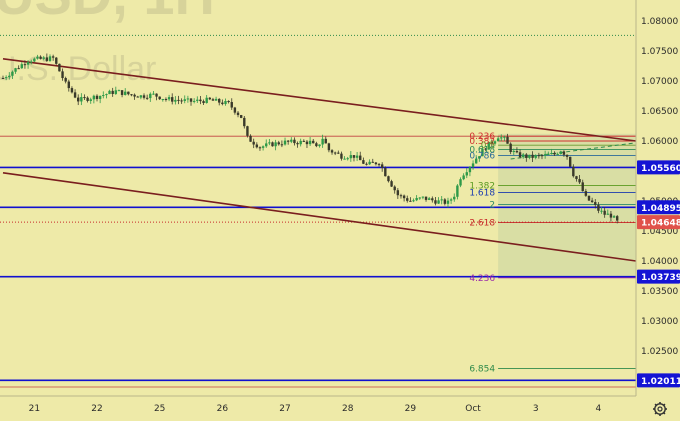 This screenshot has width=680, height=421. I want to click on price-badge-label: 1.04895, so click(660, 209).